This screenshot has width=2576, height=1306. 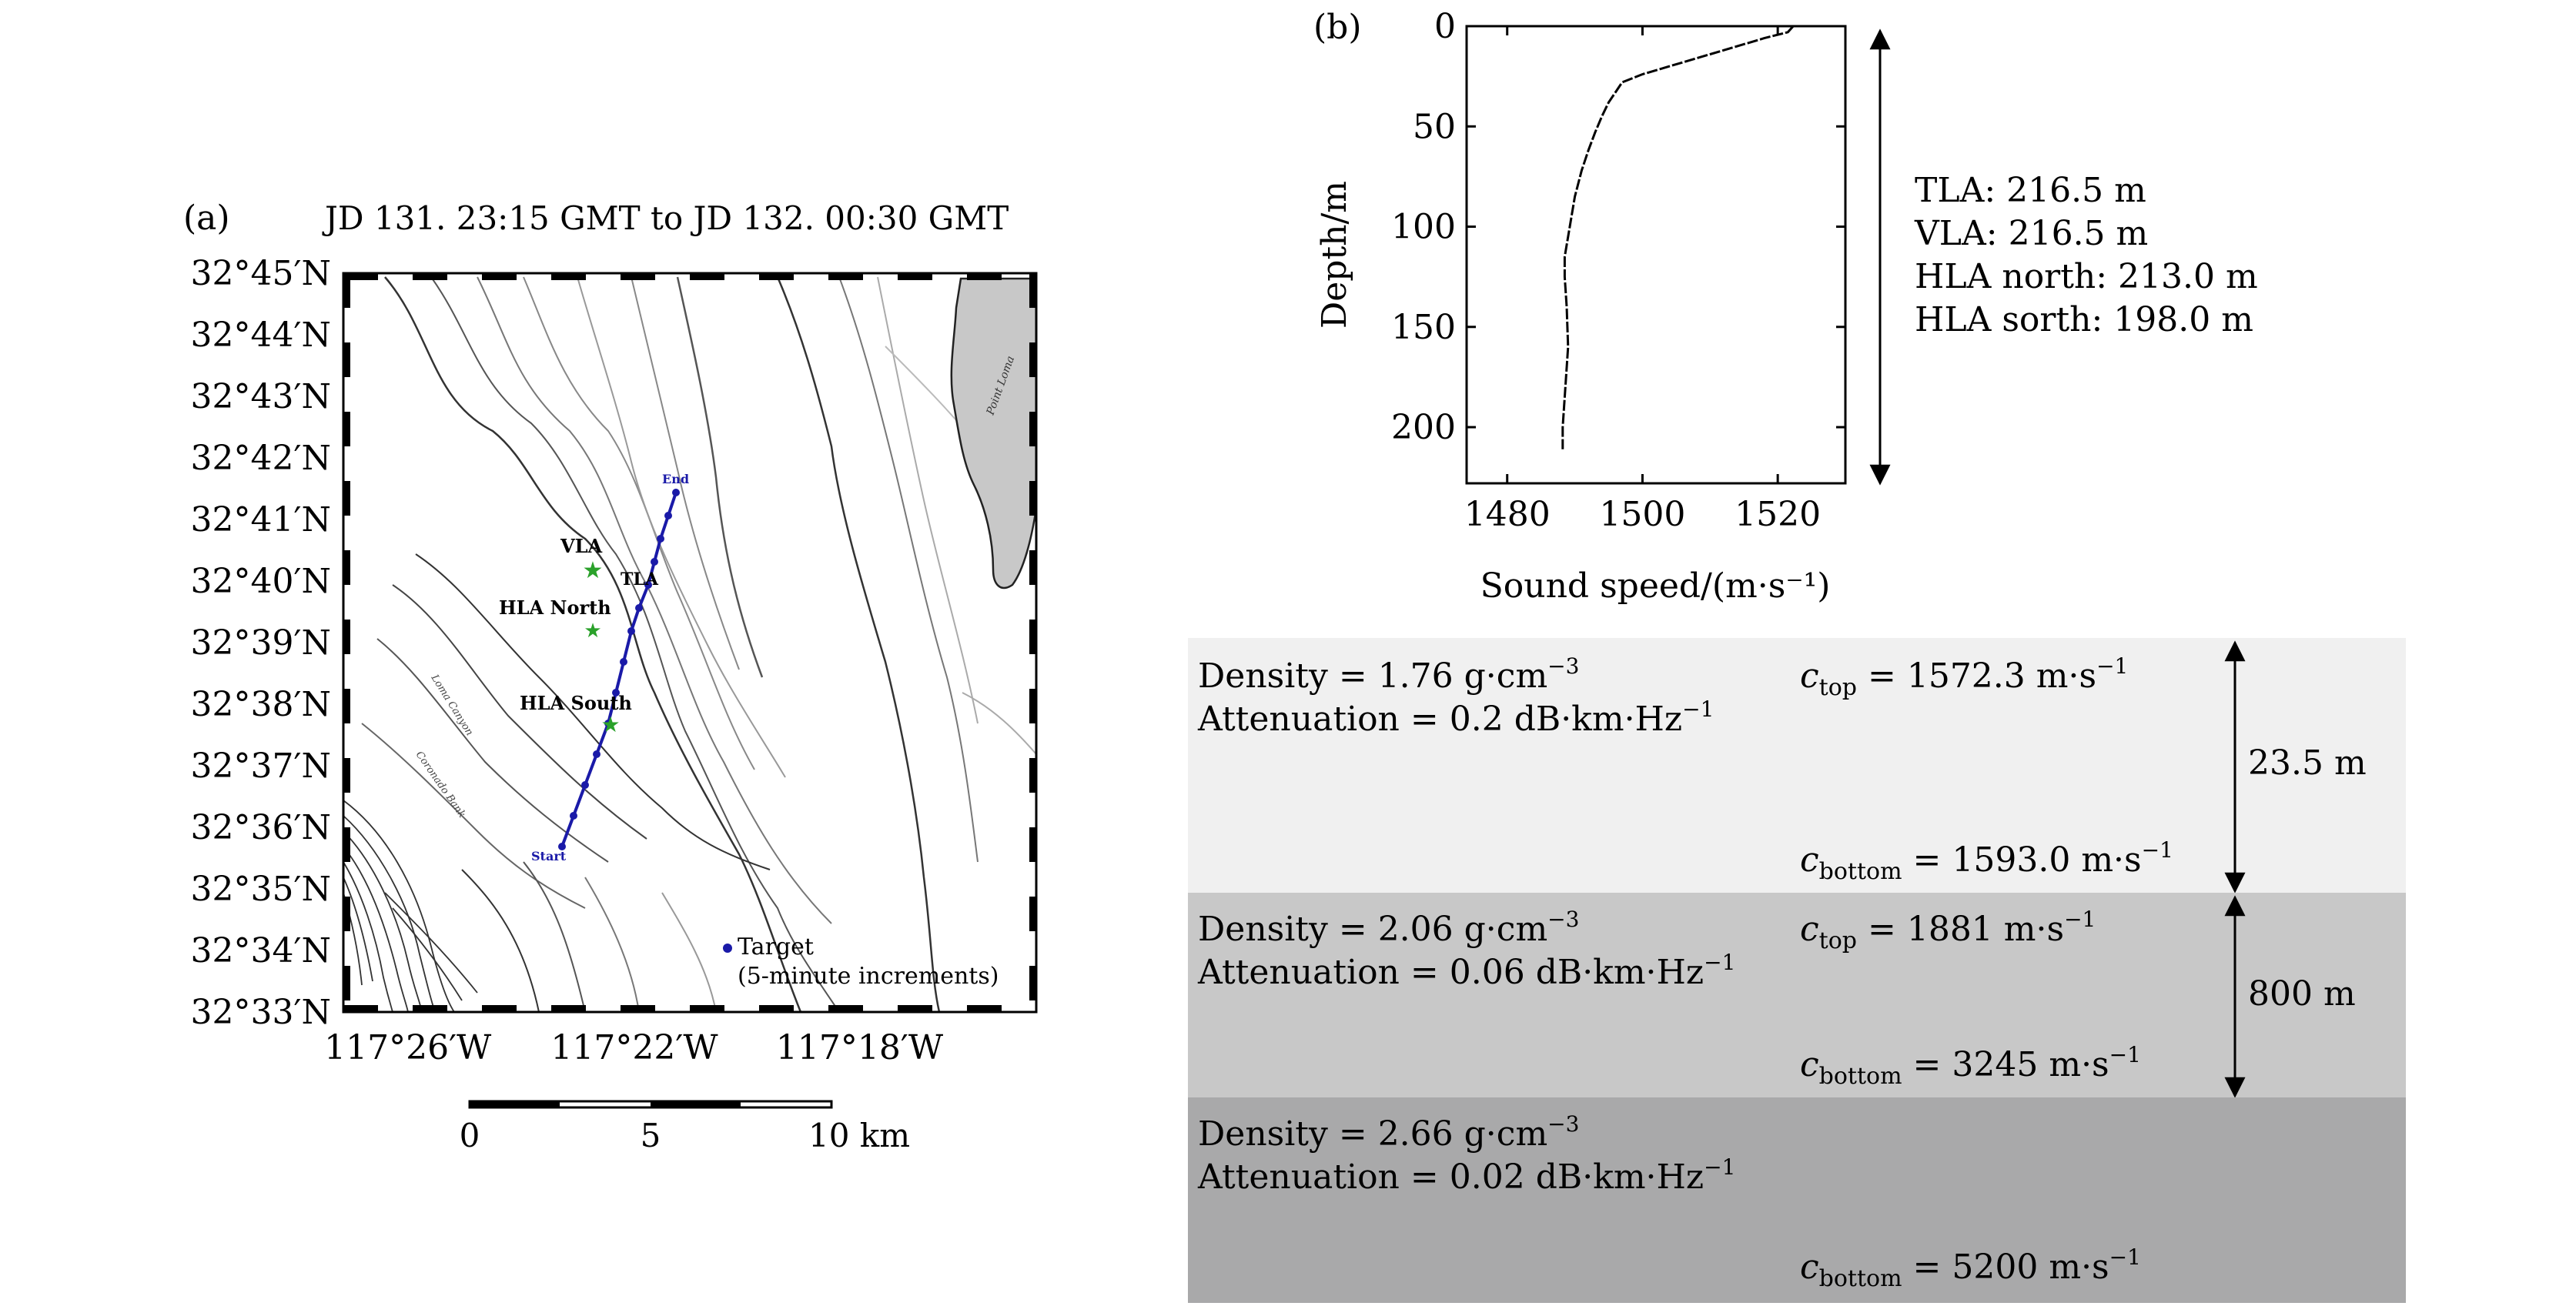 I want to click on layer-1-thickness: 23.5 m, so click(x=2307, y=763).